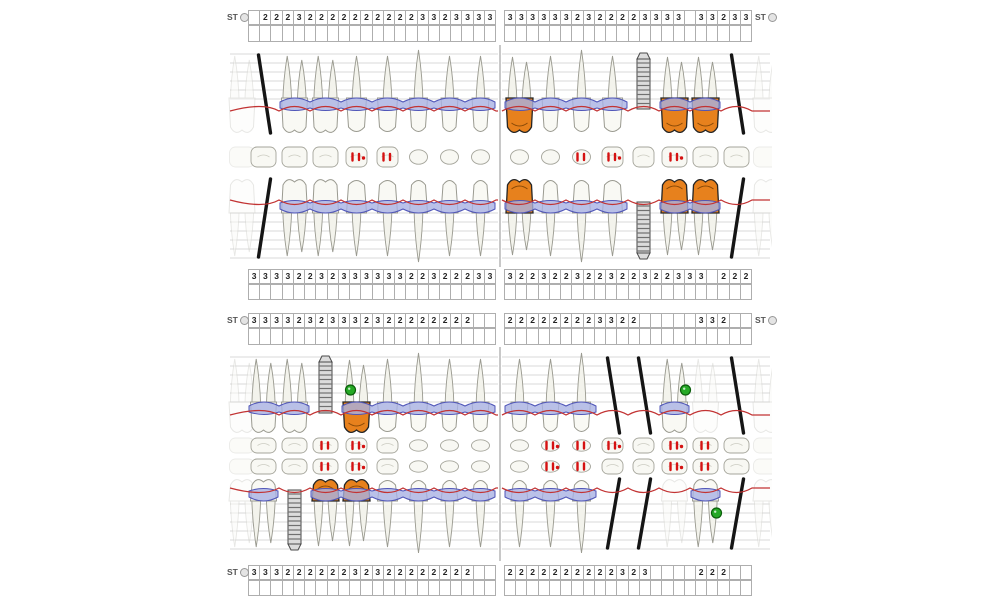 The image size is (1000, 600). Describe the element at coordinates (674, 217) in the screenshot. I see `tooth-slot-crown` at that location.